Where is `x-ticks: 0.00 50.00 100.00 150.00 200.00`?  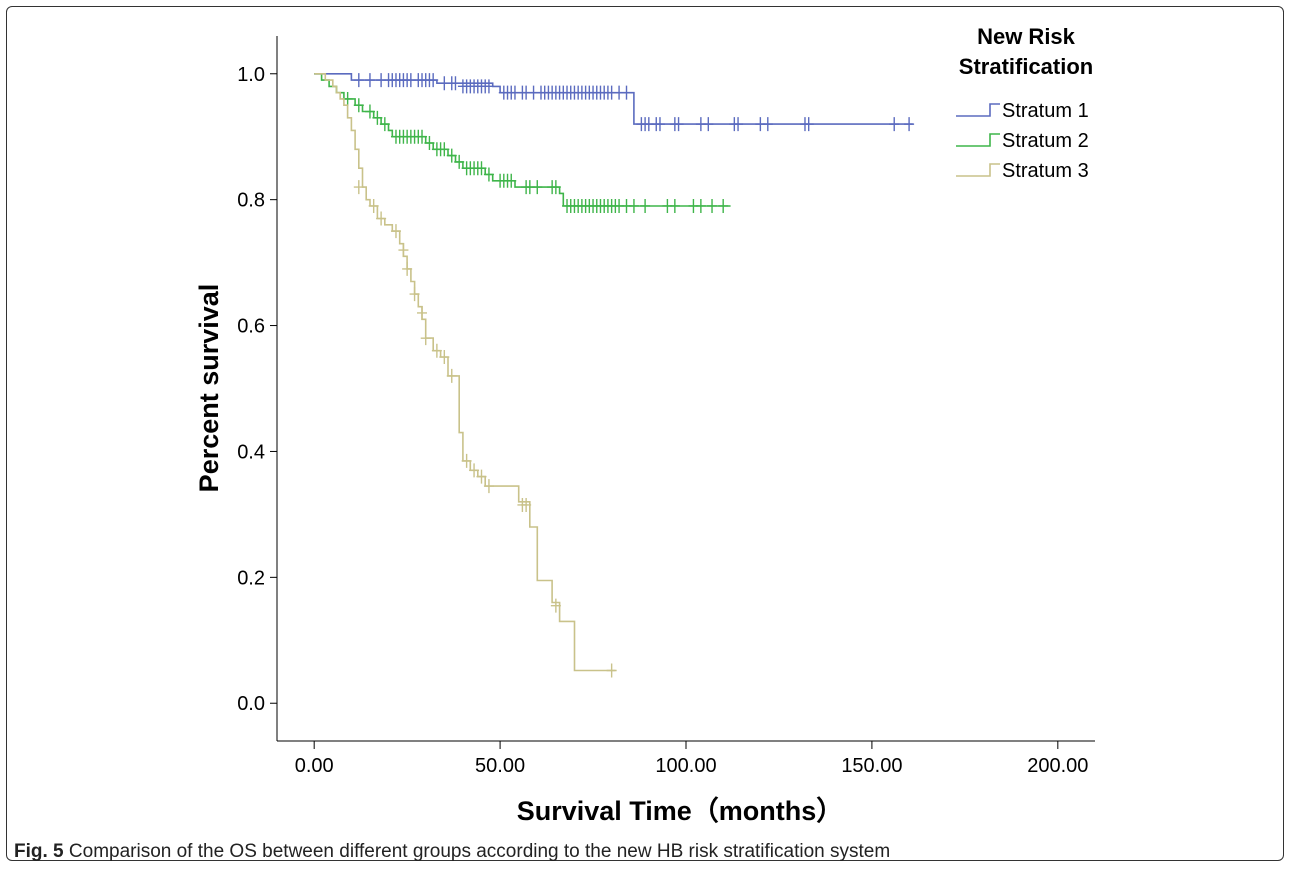
x-ticks: 0.00 50.00 100.00 150.00 200.00 is located at coordinates (691, 759).